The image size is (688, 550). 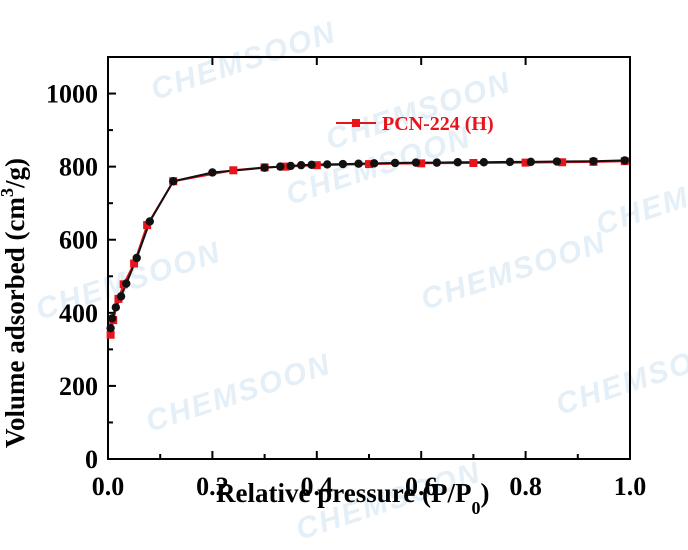 I want to click on x-tick-label: 0.2, so click(x=212, y=486).